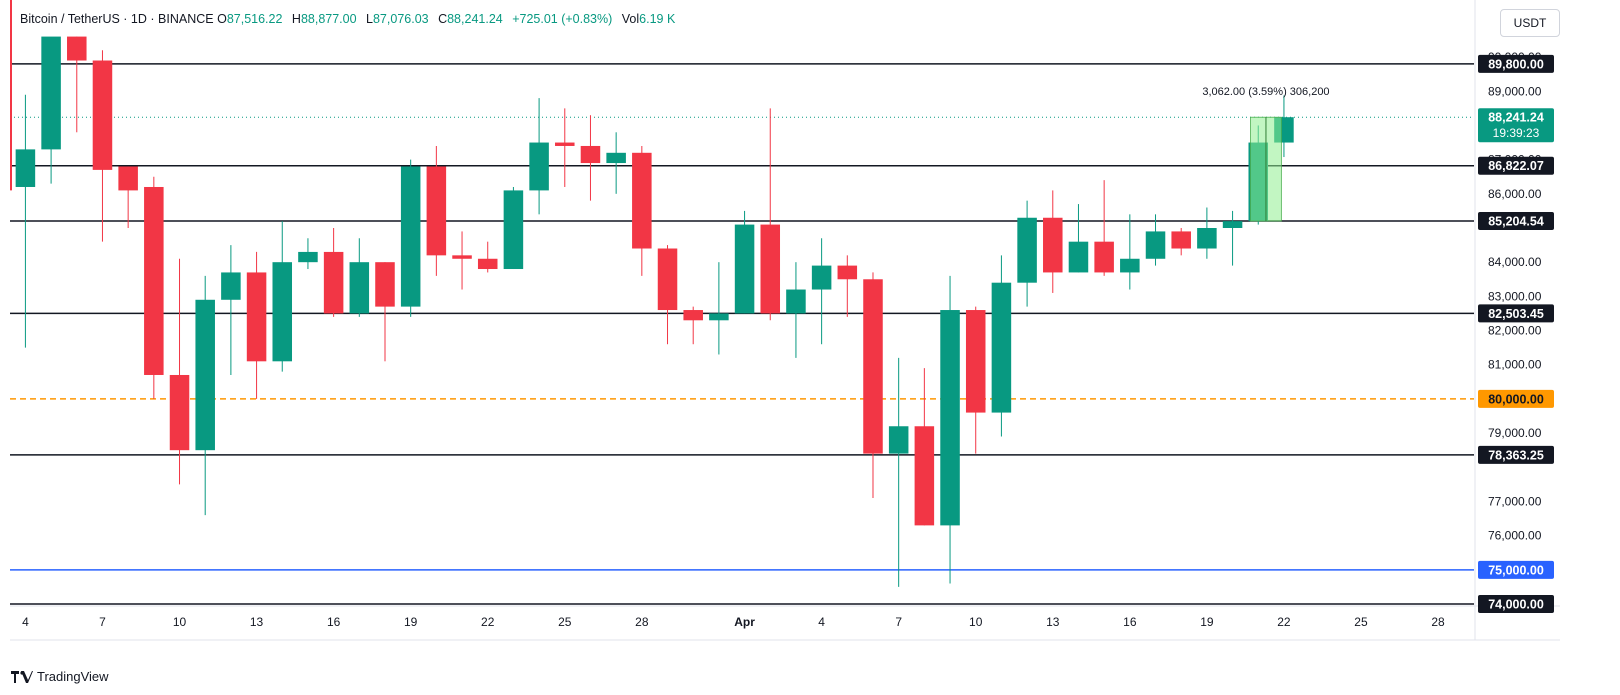  I want to click on close-value: 88,241.24, so click(475, 19).